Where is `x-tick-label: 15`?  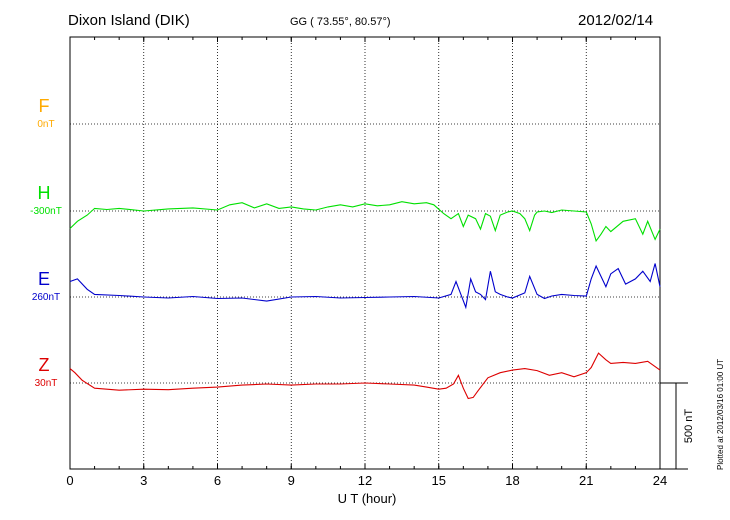 x-tick-label: 15 is located at coordinates (439, 480).